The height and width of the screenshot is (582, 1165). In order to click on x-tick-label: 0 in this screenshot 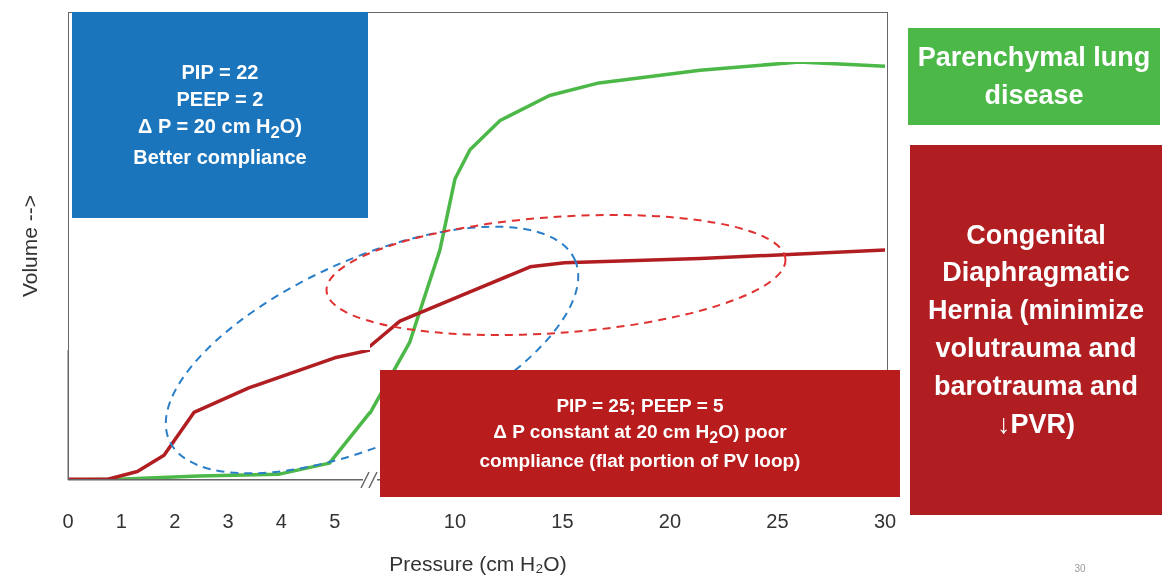, I will do `click(68, 521)`.